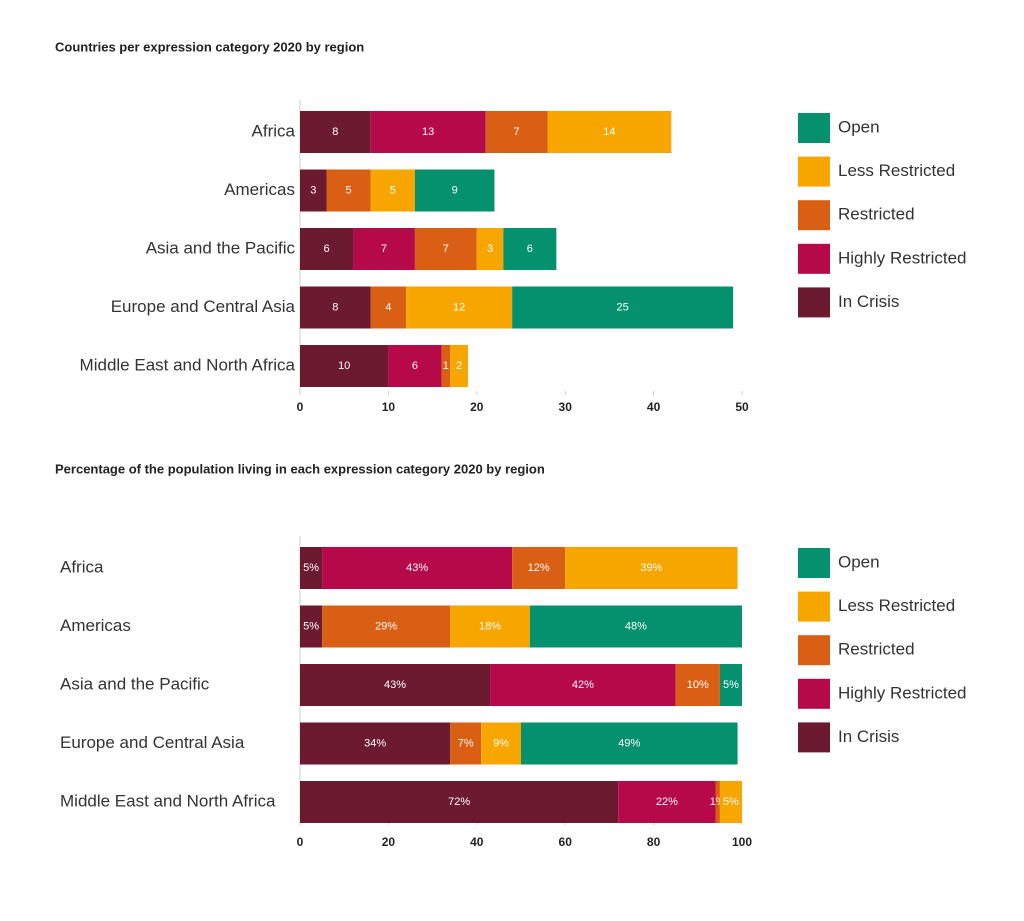 The height and width of the screenshot is (921, 1024). What do you see at coordinates (651, 568) in the screenshot?
I see `data-label: 39%` at bounding box center [651, 568].